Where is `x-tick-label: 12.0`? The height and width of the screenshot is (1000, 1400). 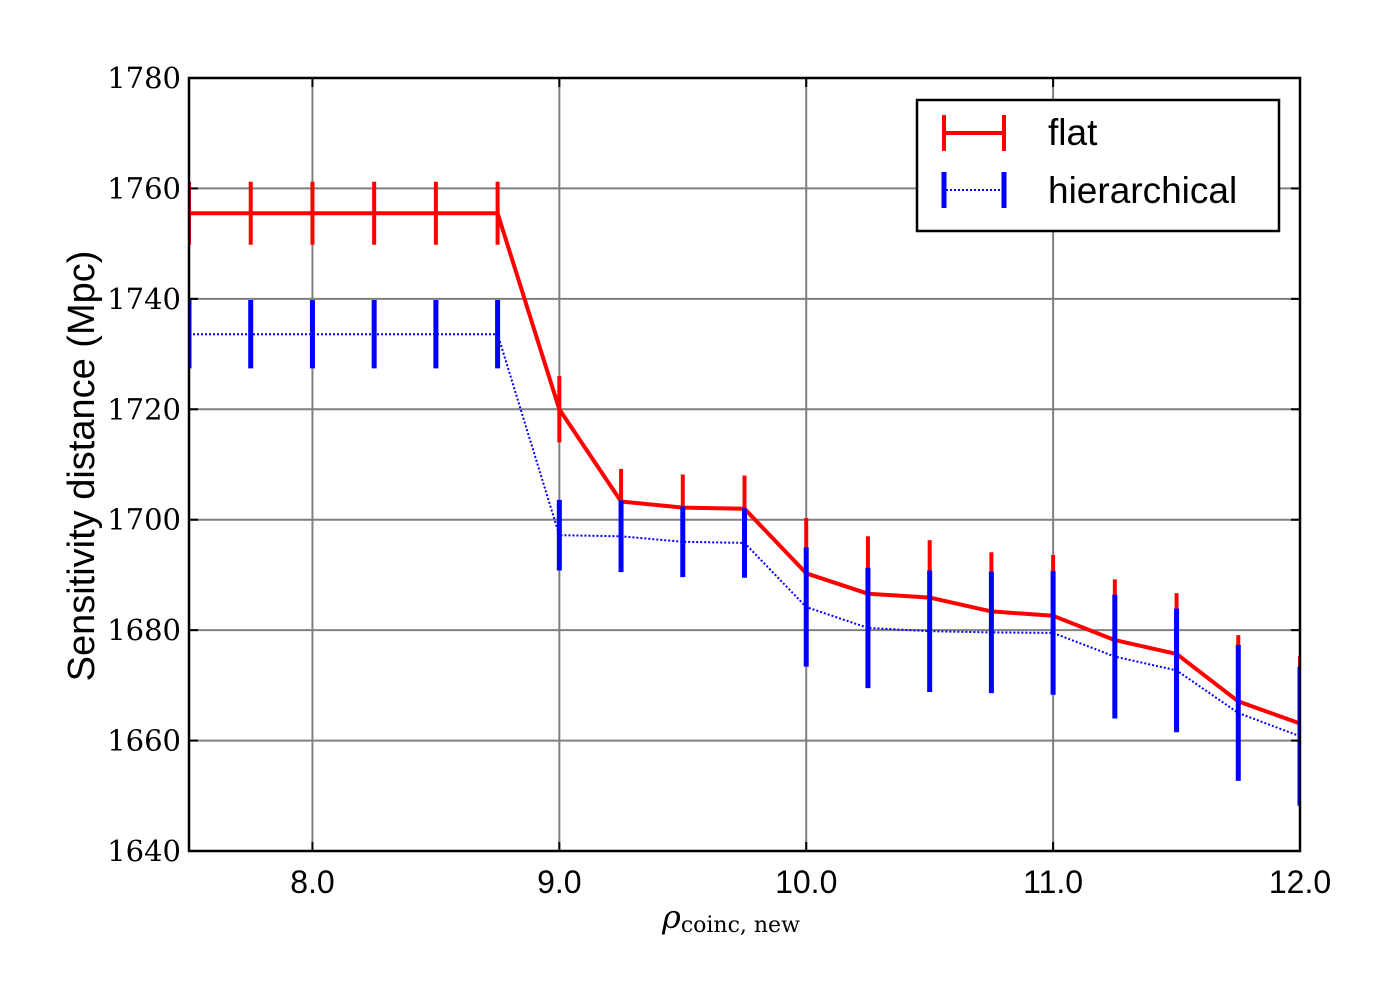 x-tick-label: 12.0 is located at coordinates (1300, 882).